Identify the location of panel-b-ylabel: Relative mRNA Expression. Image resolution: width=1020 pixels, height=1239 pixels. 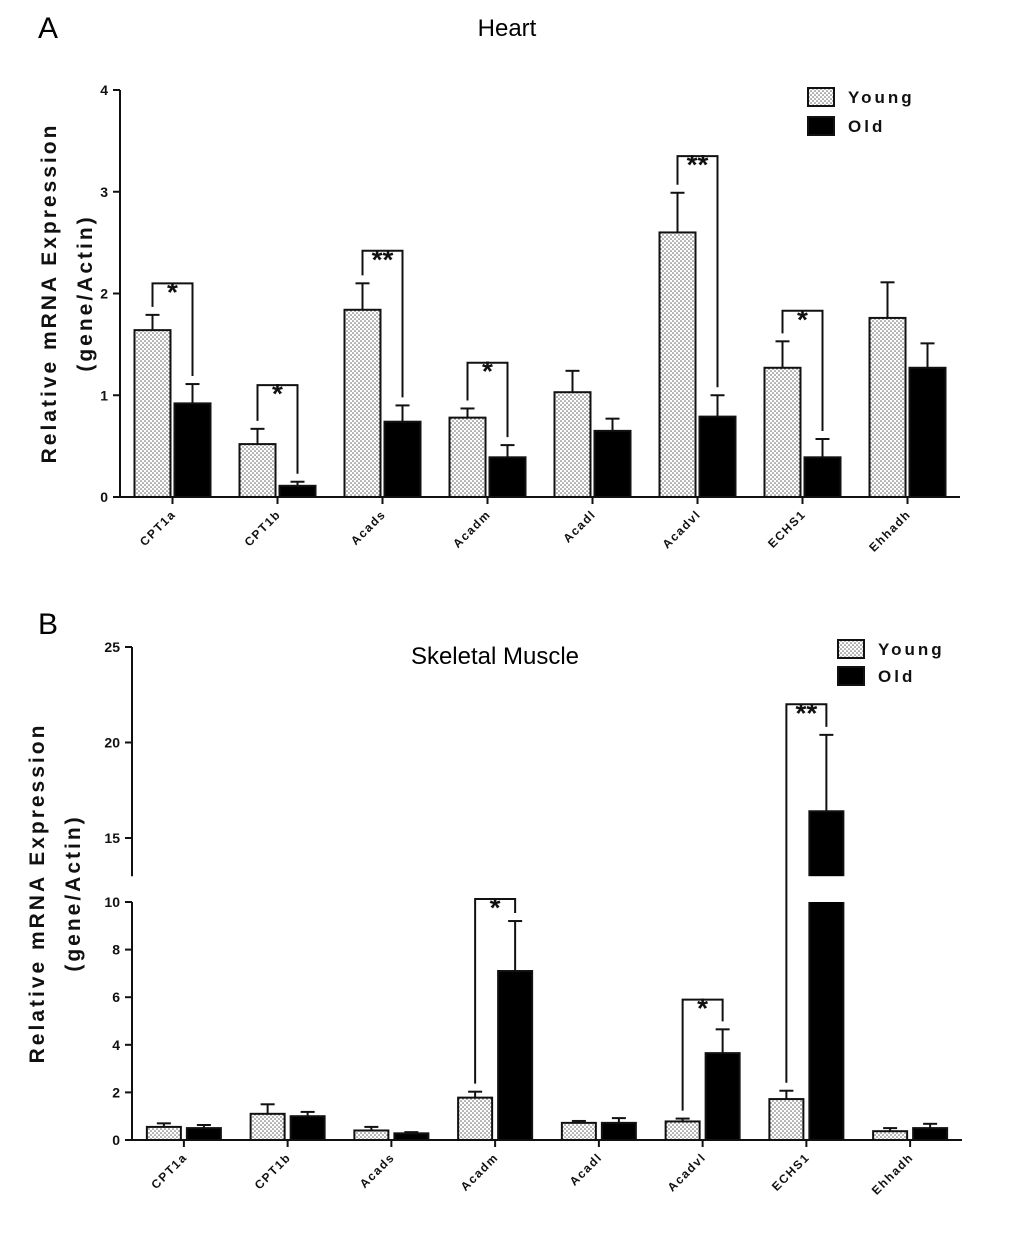
(37, 893).